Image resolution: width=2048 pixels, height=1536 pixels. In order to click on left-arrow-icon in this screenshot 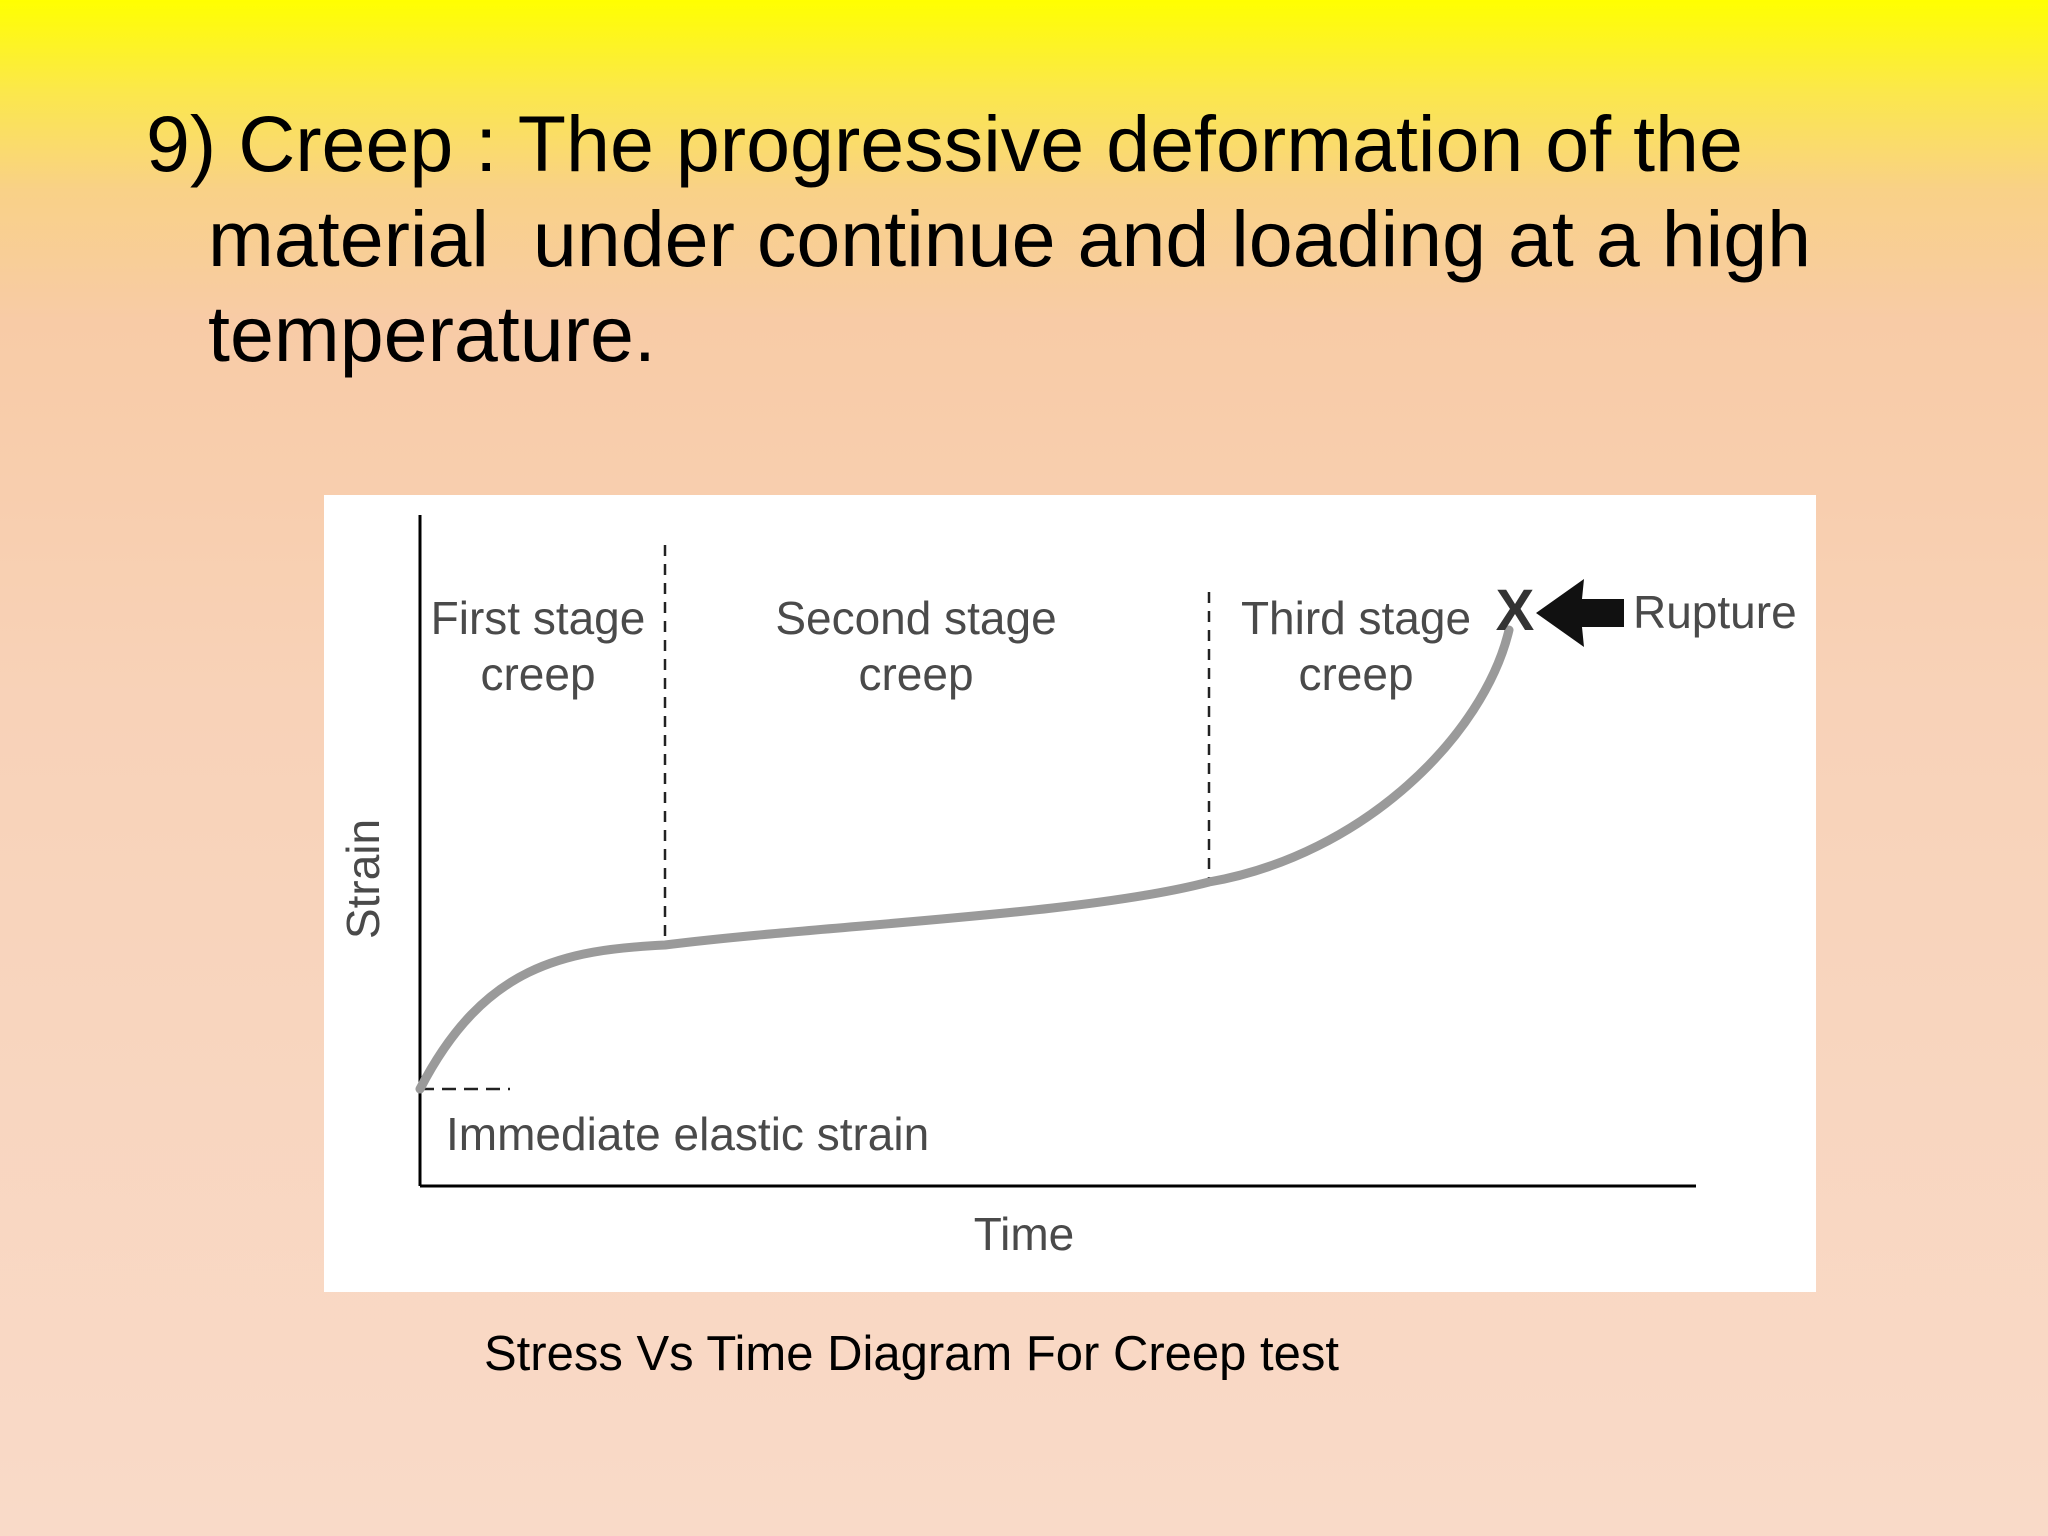, I will do `click(1580, 613)`.